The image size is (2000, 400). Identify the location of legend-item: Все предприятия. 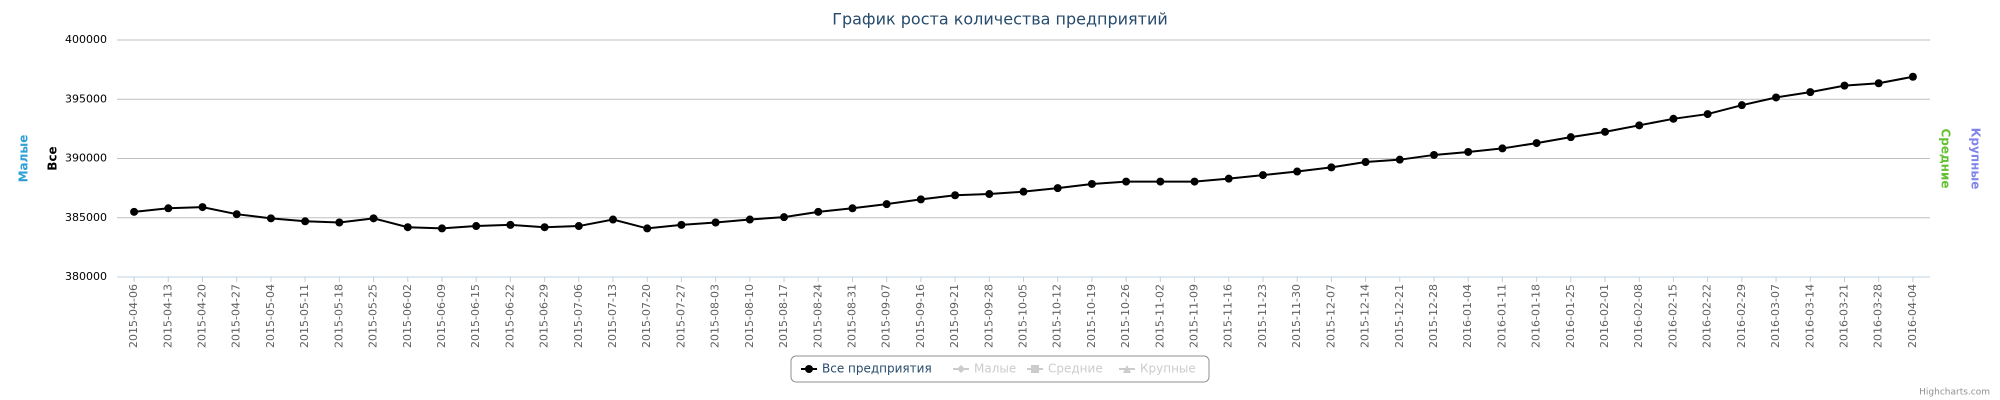
(866, 369).